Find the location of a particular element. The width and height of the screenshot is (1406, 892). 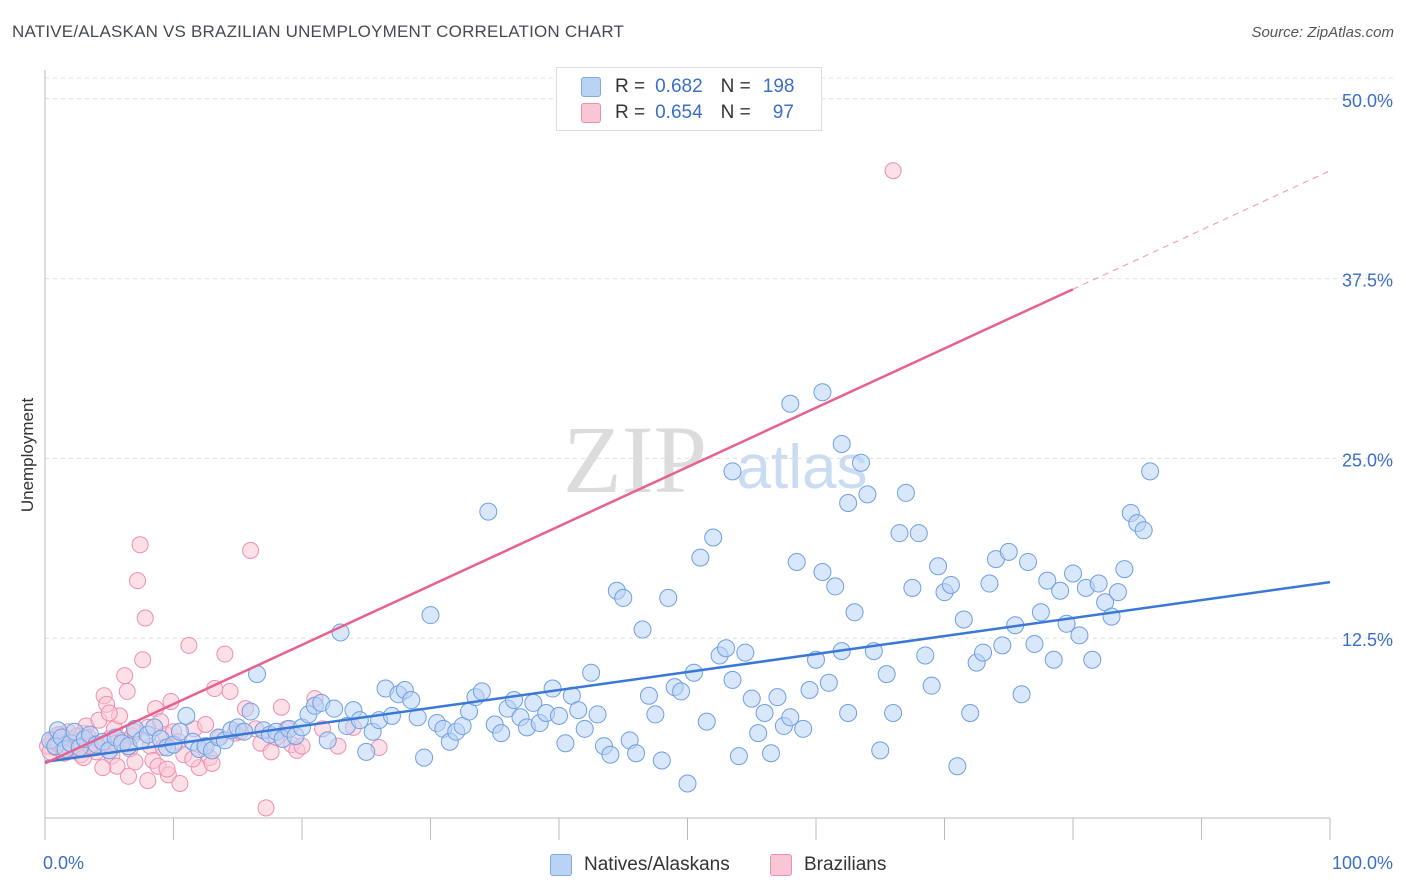

bottom-legend-label-brazilians: Brazilians is located at coordinates (845, 864).